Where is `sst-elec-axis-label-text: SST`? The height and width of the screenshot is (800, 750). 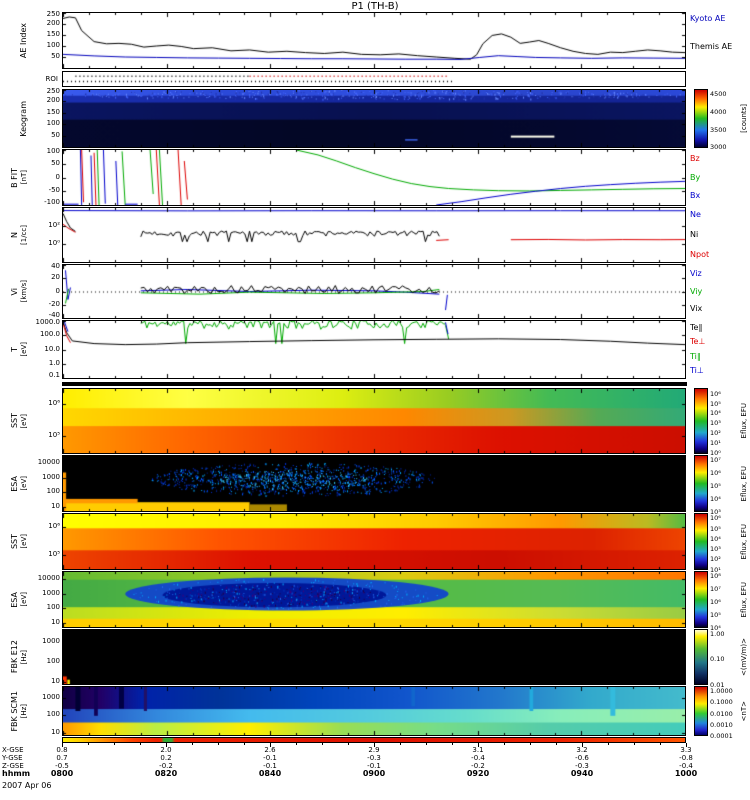 sst-elec-axis-label-text: SST is located at coordinates (14, 541).